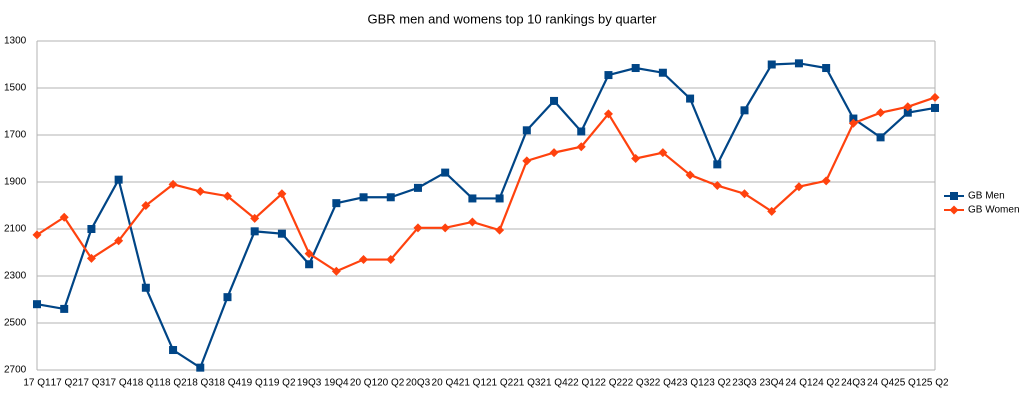  Describe the element at coordinates (527, 383) in the screenshot. I see `x-tick-label: 21 Q3` at that location.